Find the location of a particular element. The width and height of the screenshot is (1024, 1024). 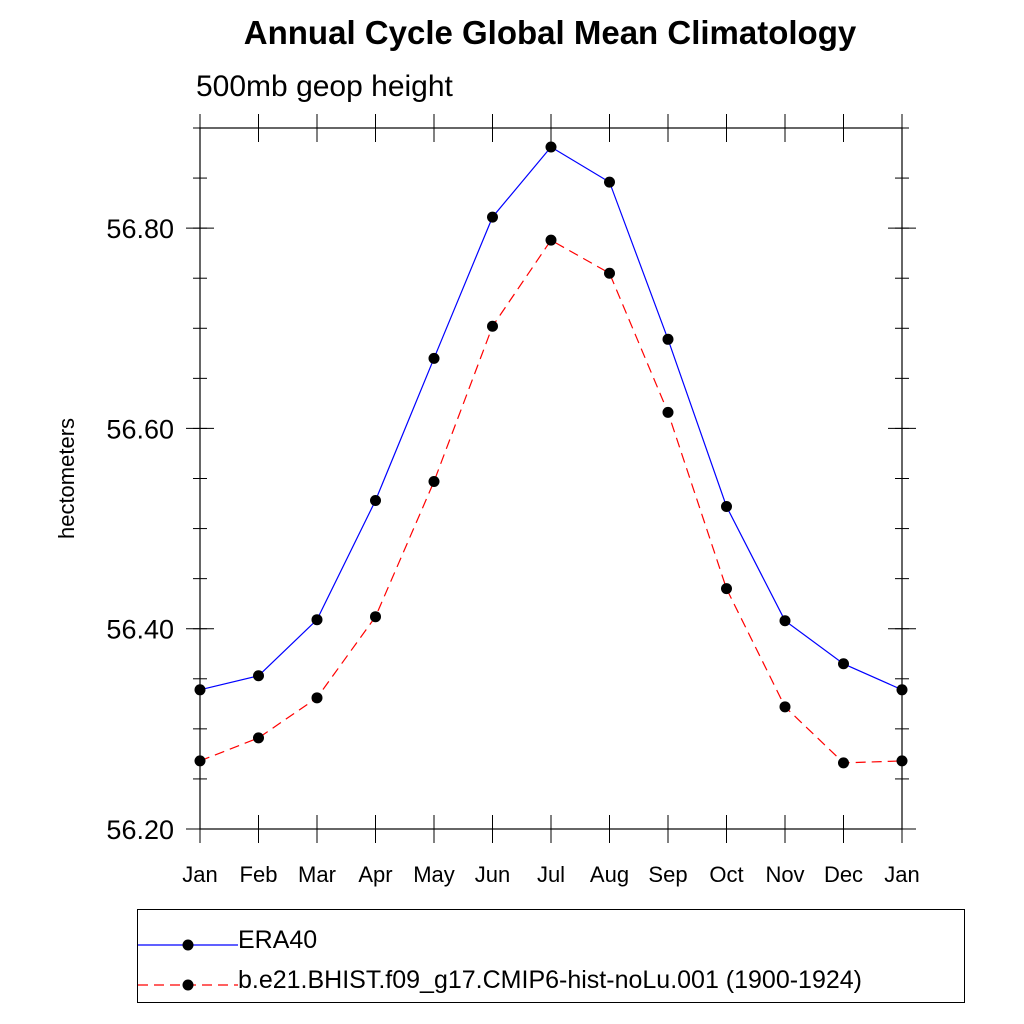

x-tick-label: Jul is located at coordinates (551, 874).